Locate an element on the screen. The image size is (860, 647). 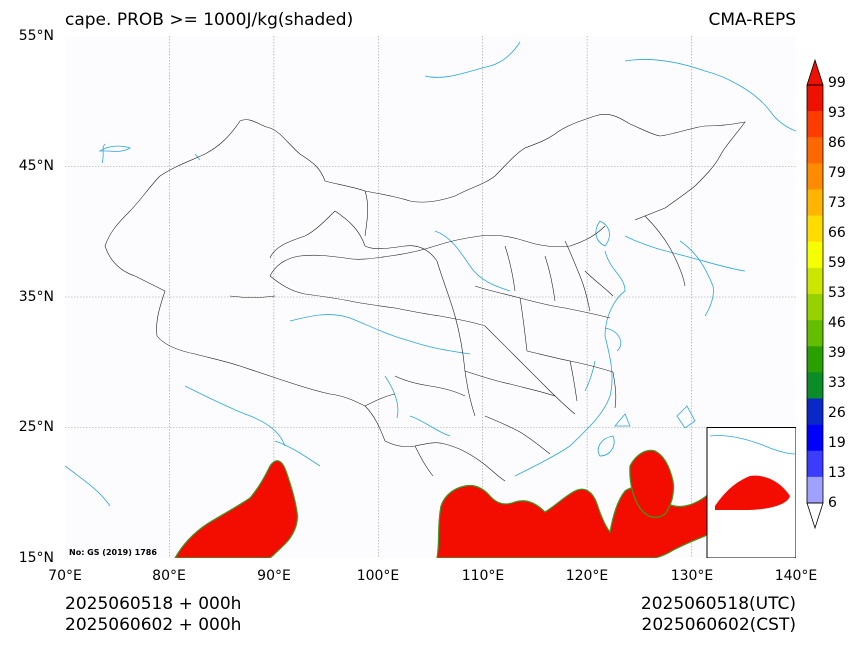
lon-tick-80: 80°E is located at coordinates (169, 576).